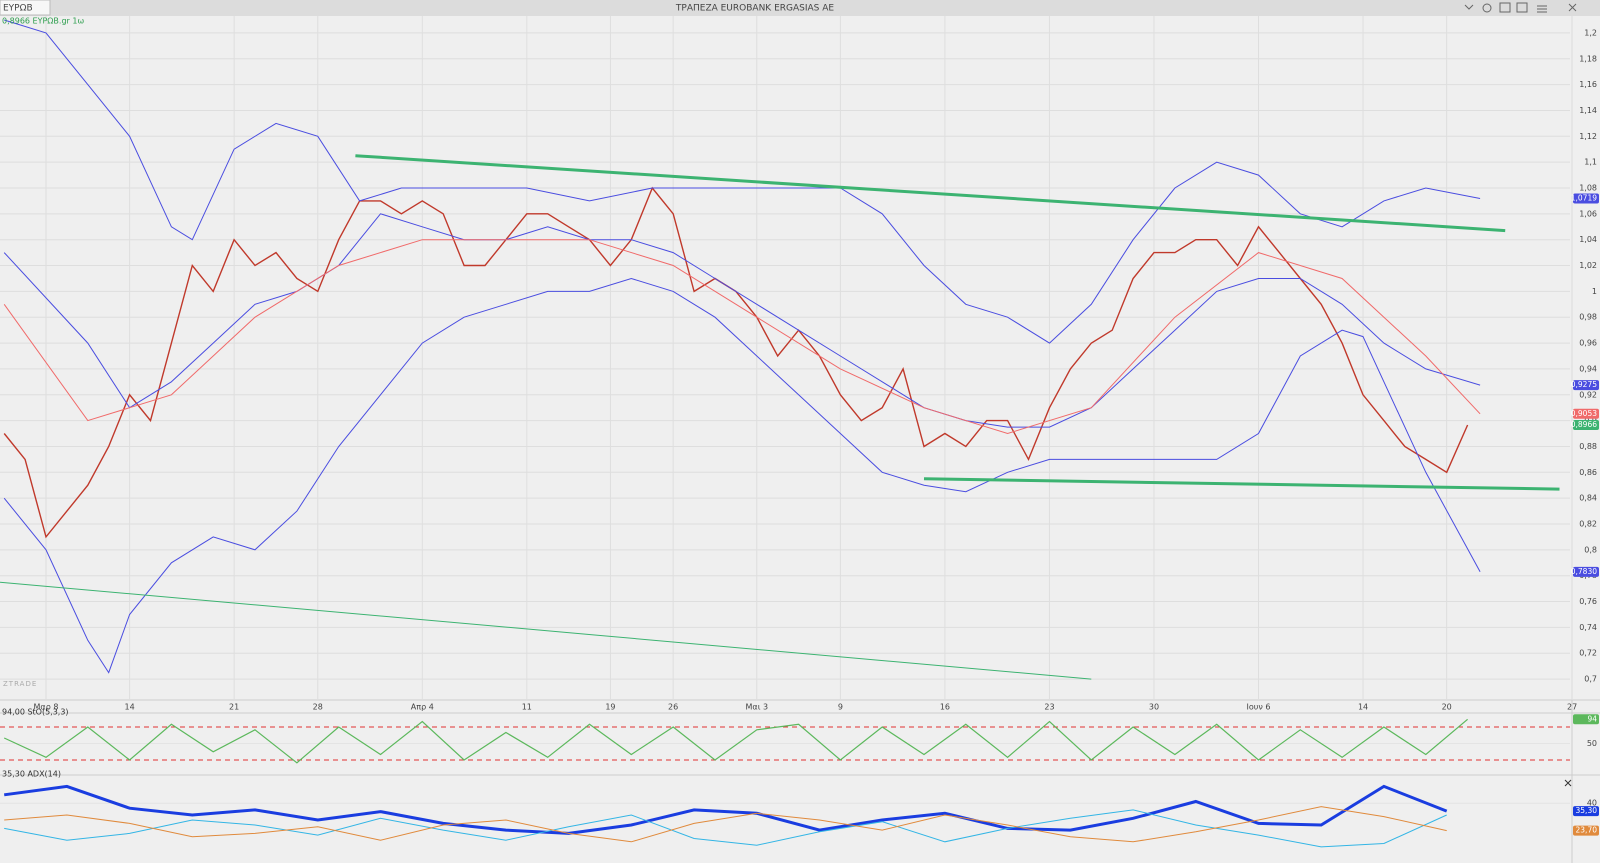 Image resolution: width=1600 pixels, height=863 pixels. I want to click on price-label: 35,30, so click(1587, 810).